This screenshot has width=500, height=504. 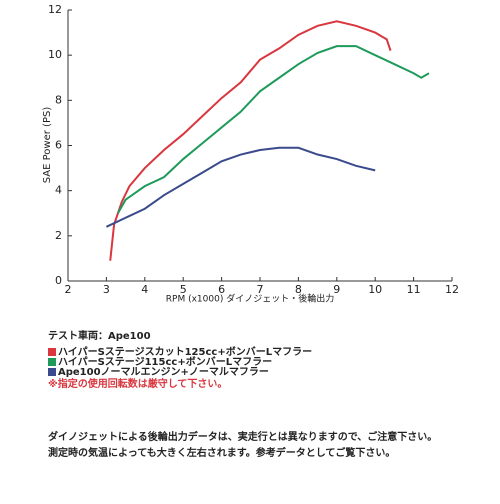 What do you see at coordinates (185, 351) in the screenshot?
I see `legend-label: ハイパーSステージスカット125cc+ボンバーLマフラー` at bounding box center [185, 351].